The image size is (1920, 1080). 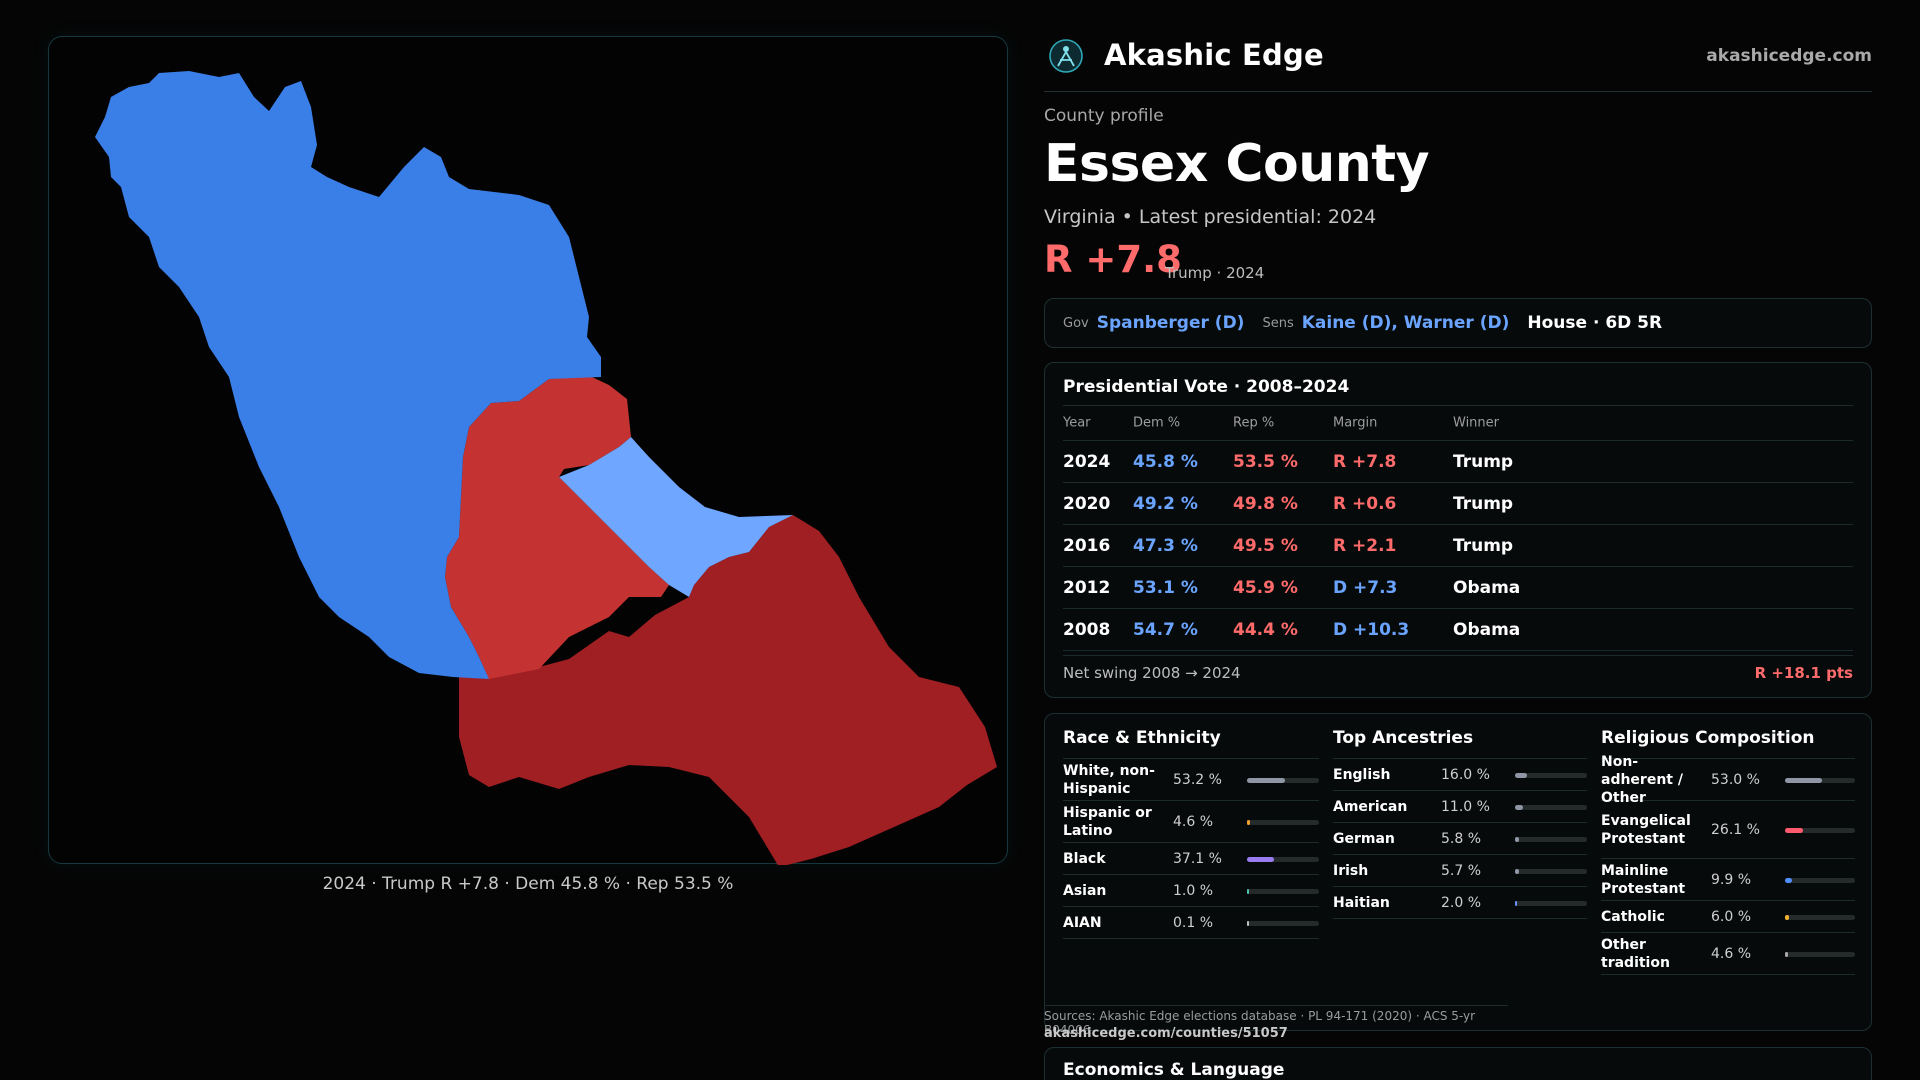 What do you see at coordinates (1265, 503) in the screenshot?
I see `row-rep-pct: 49.8 %` at bounding box center [1265, 503].